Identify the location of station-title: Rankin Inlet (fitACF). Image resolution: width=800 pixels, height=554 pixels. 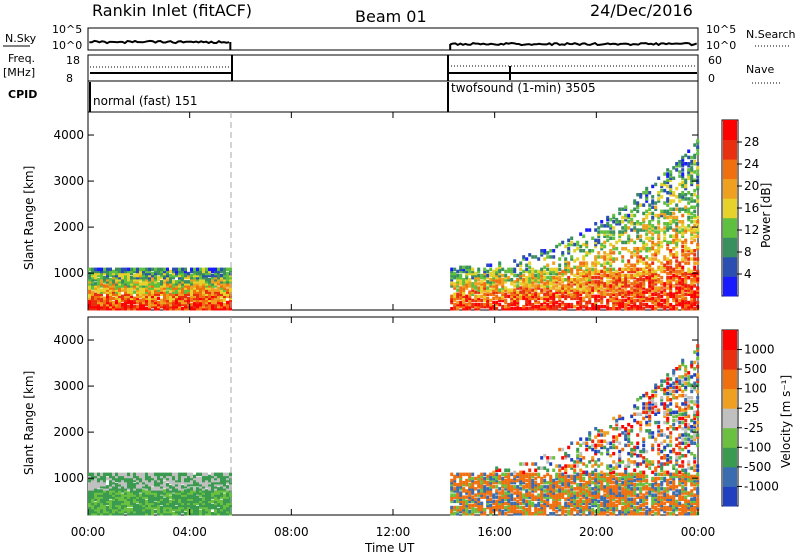
(172, 10).